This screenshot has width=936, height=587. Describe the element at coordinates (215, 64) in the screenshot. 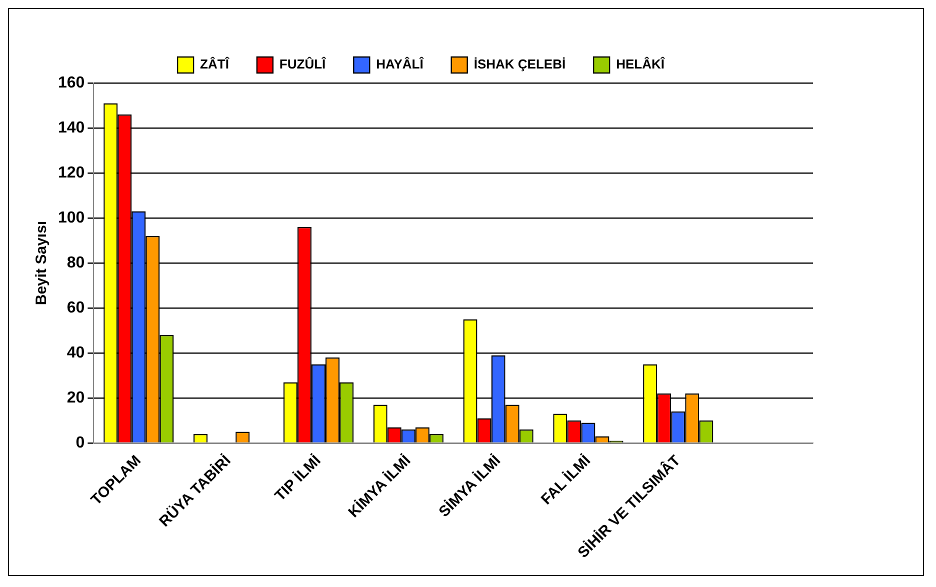

I see `legend-label: ZÂTÎ` at that location.